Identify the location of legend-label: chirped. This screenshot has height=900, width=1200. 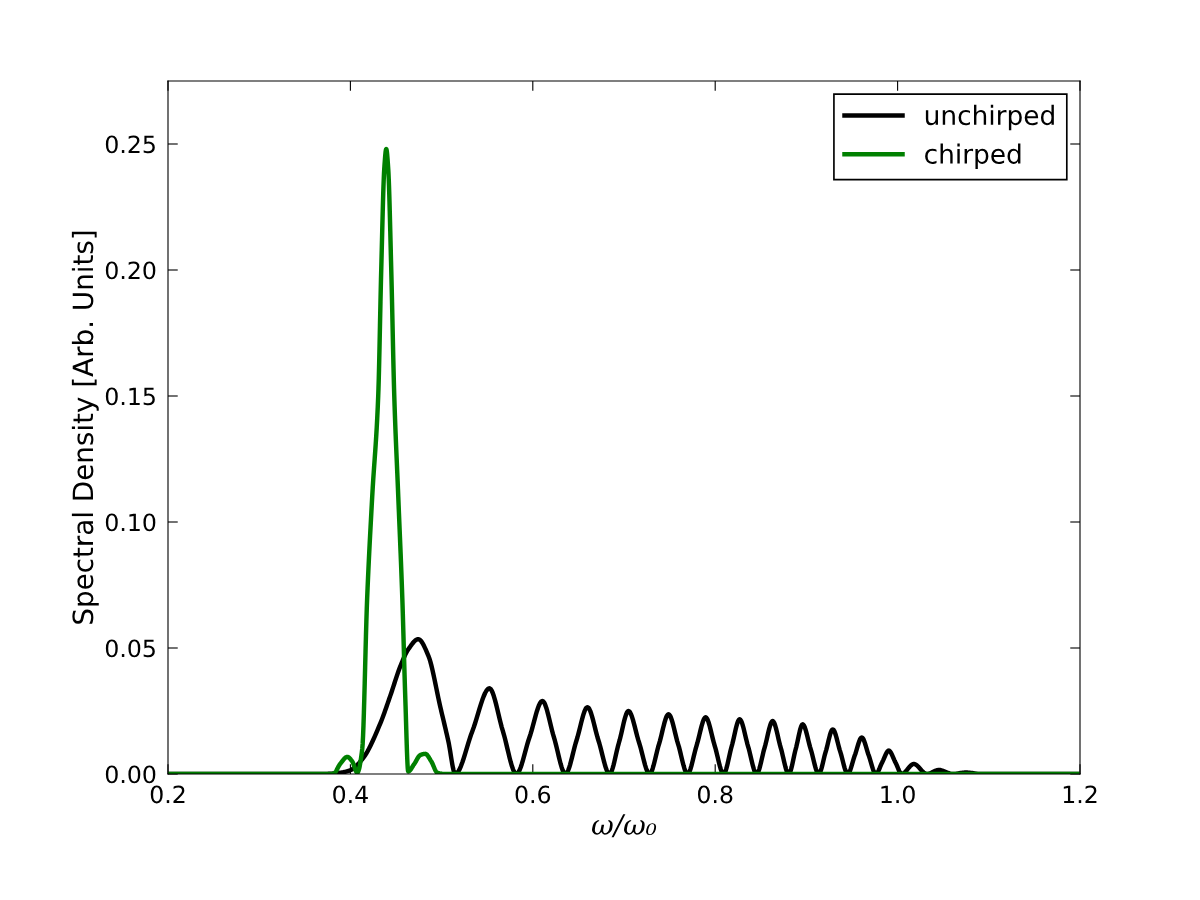
(973, 156).